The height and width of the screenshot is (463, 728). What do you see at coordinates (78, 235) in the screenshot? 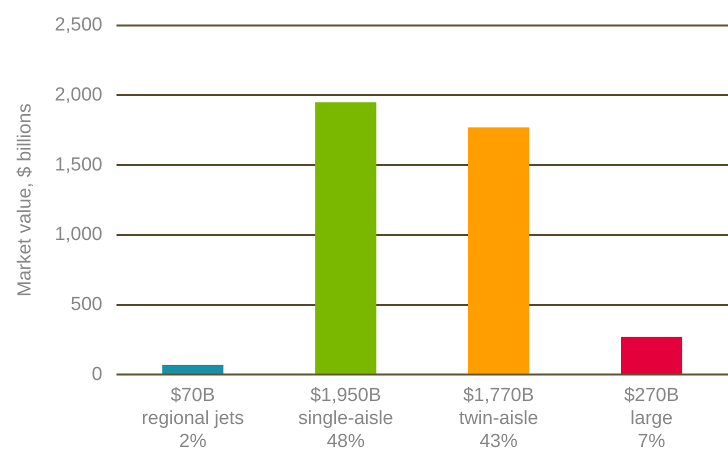
I see `y-tick-label: 1,000` at bounding box center [78, 235].